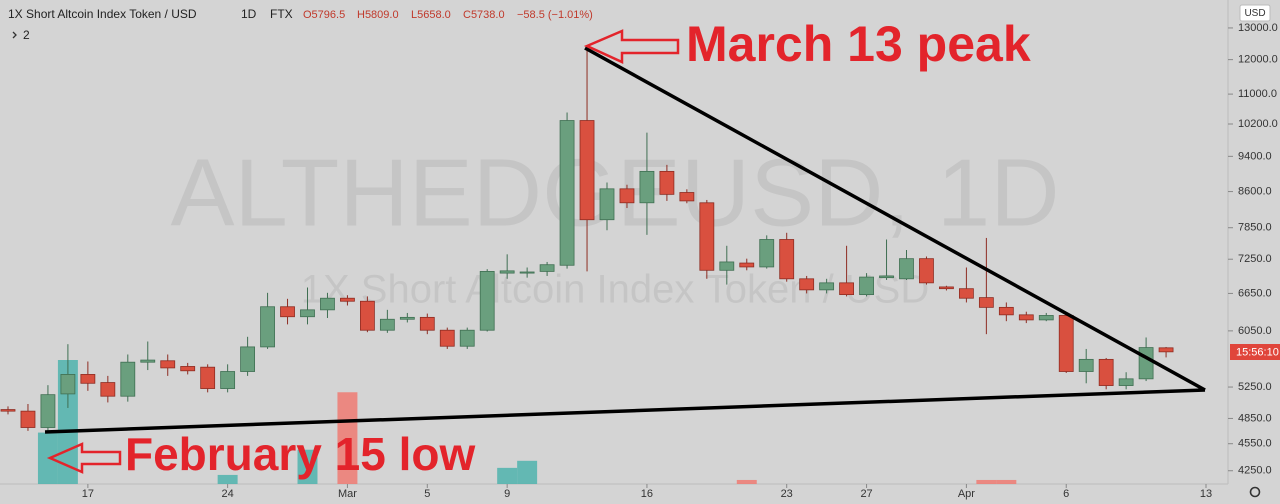 The height and width of the screenshot is (504, 1280). I want to click on y-tick-label: 4250.0, so click(1255, 471).